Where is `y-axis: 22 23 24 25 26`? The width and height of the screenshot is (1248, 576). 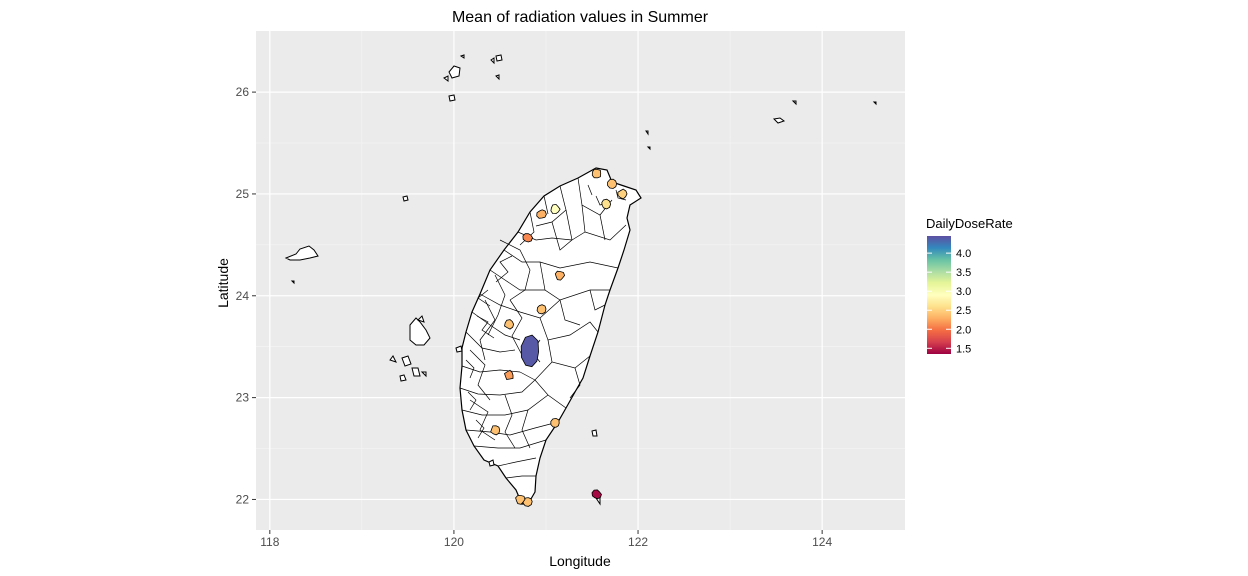
y-axis: 22 23 24 25 26 is located at coordinates (246, 295).